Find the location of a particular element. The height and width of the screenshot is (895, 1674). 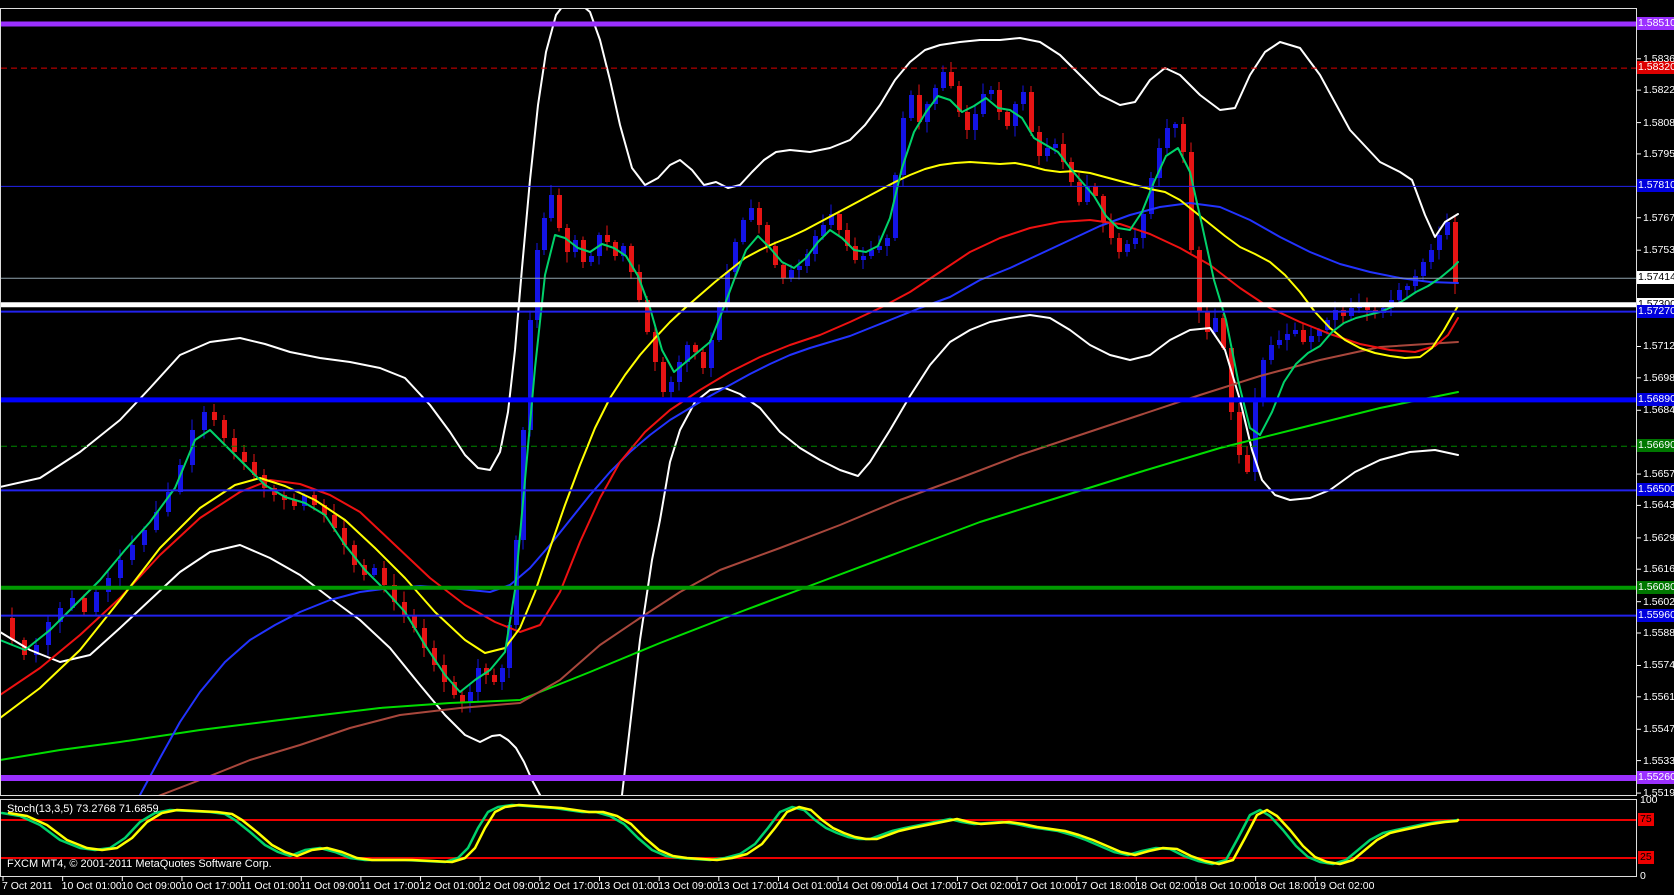

time-label: 17 Oct 10:00 is located at coordinates (1046, 886).